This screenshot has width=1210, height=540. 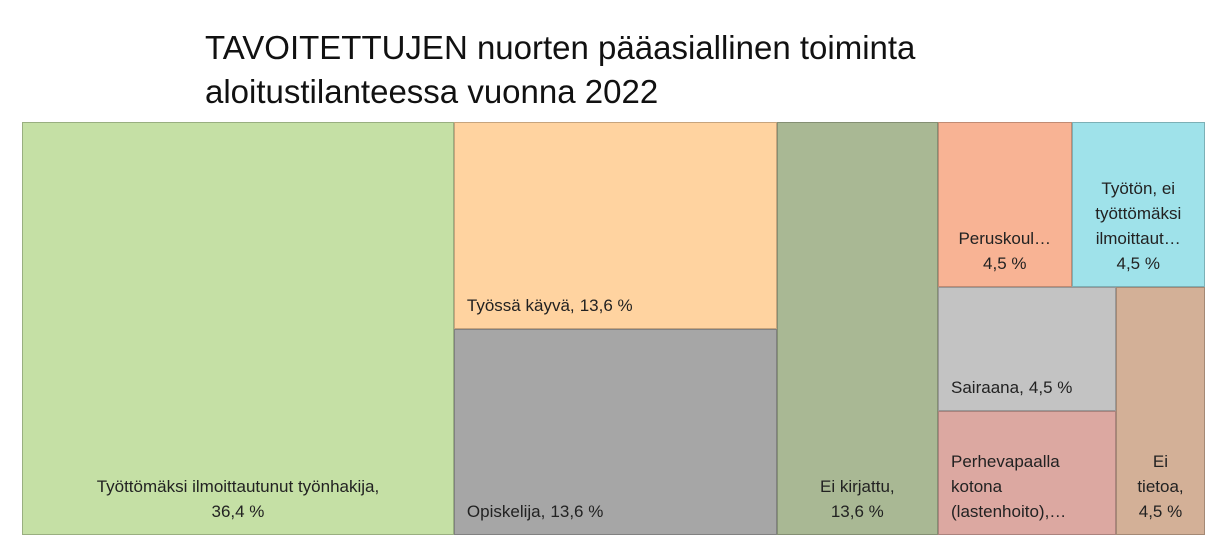 I want to click on category-label: Ei tietoa,, so click(x=1160, y=473).